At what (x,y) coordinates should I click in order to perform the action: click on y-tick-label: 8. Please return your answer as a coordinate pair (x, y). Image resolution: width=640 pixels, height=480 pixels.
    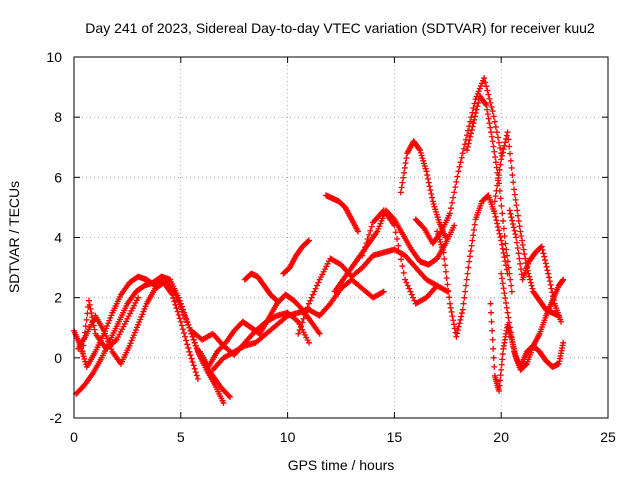
    Looking at the image, I should click on (58, 117).